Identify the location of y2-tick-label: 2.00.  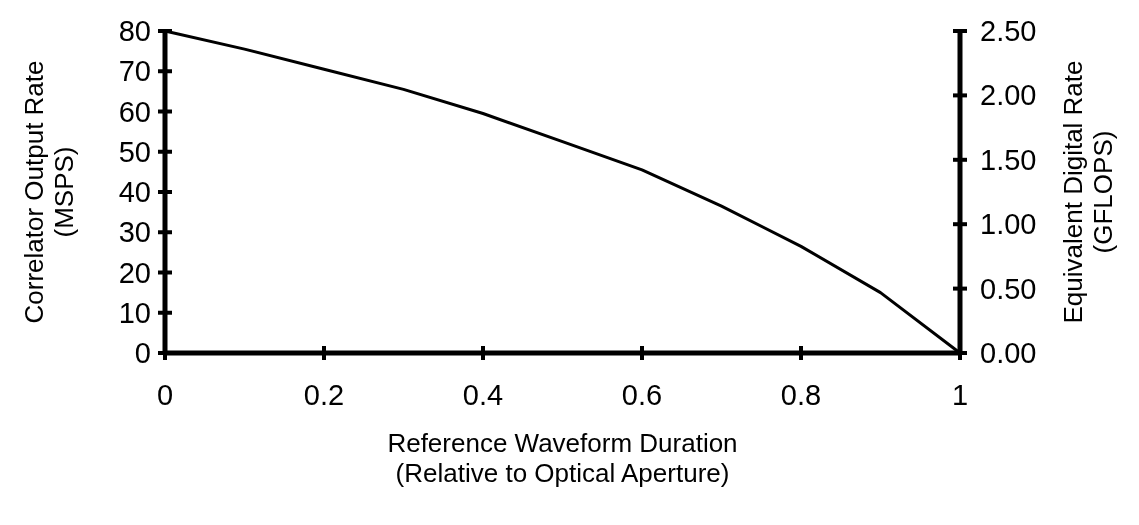
(1008, 95).